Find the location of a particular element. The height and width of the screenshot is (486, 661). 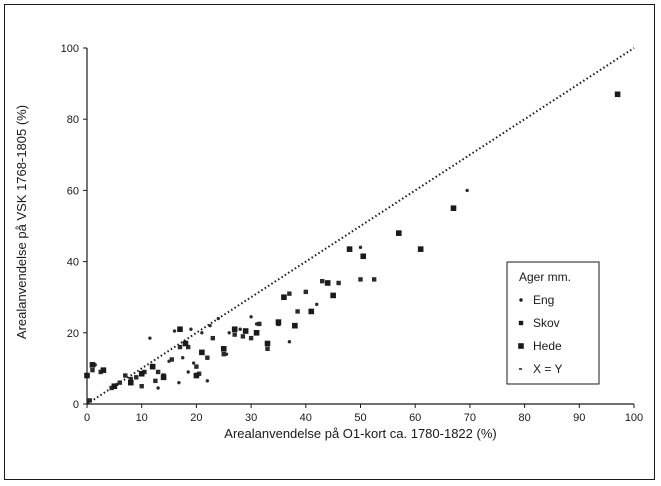

legend-entry: X = Y is located at coordinates (547, 369).